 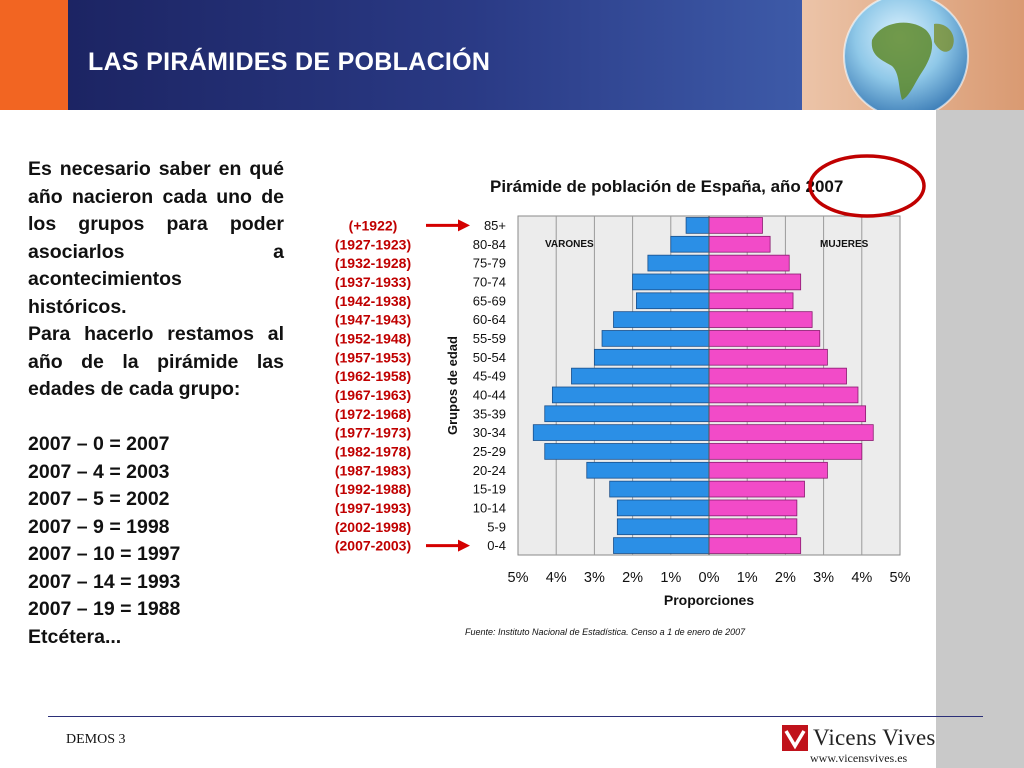 I want to click on orange-accent-block, so click(x=34, y=55).